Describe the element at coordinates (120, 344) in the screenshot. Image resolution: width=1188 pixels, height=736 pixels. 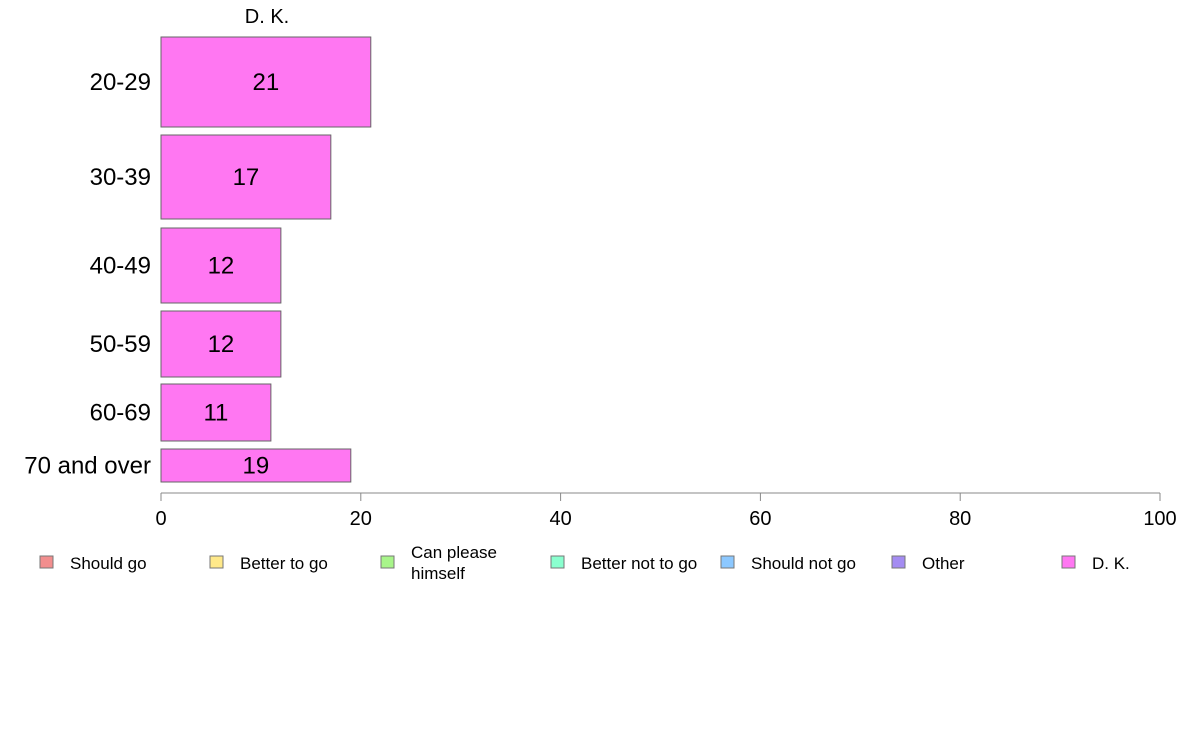
I see `category-label-50-59: 50-59` at that location.